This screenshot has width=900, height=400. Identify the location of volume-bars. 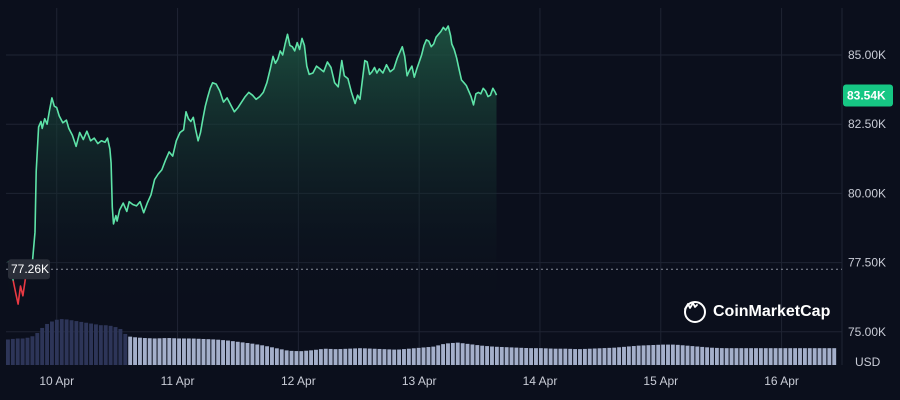
(421, 342).